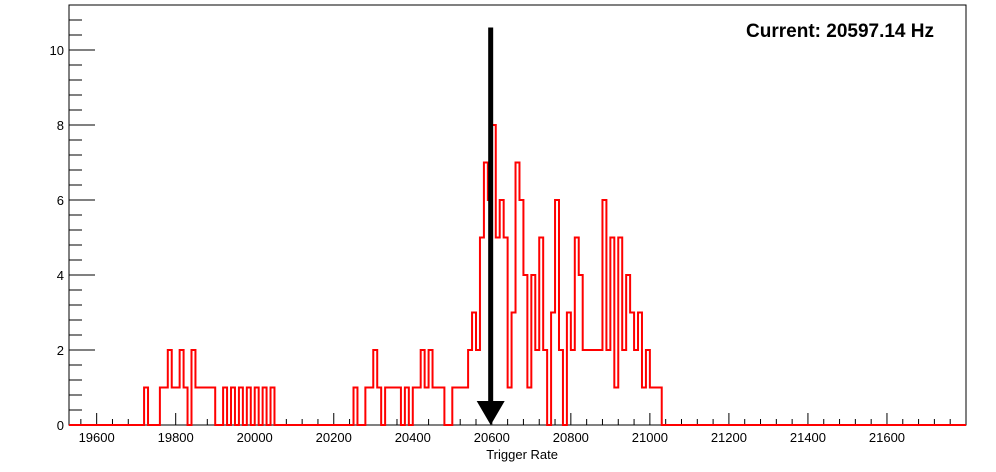 The height and width of the screenshot is (472, 996). I want to click on current-rate-label: Current: 20597.14 Hz, so click(840, 31).